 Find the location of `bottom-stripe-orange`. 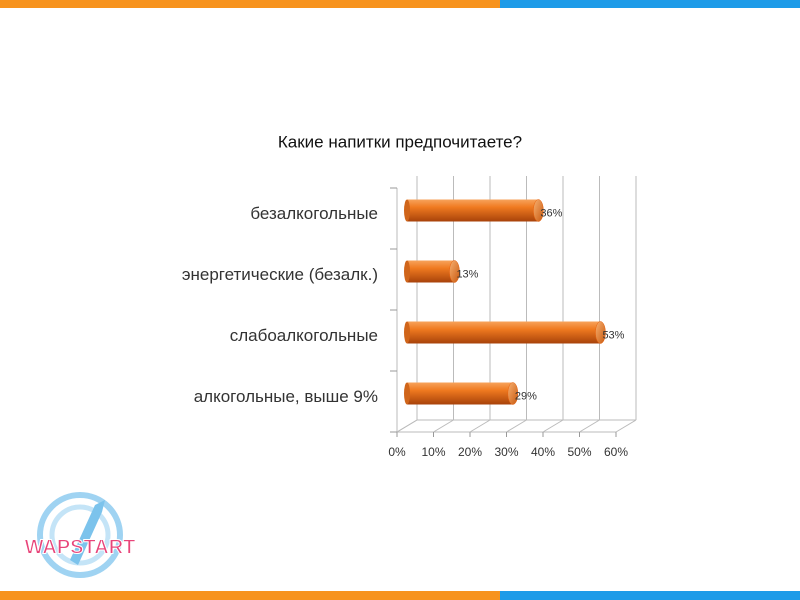

bottom-stripe-orange is located at coordinates (250, 595).